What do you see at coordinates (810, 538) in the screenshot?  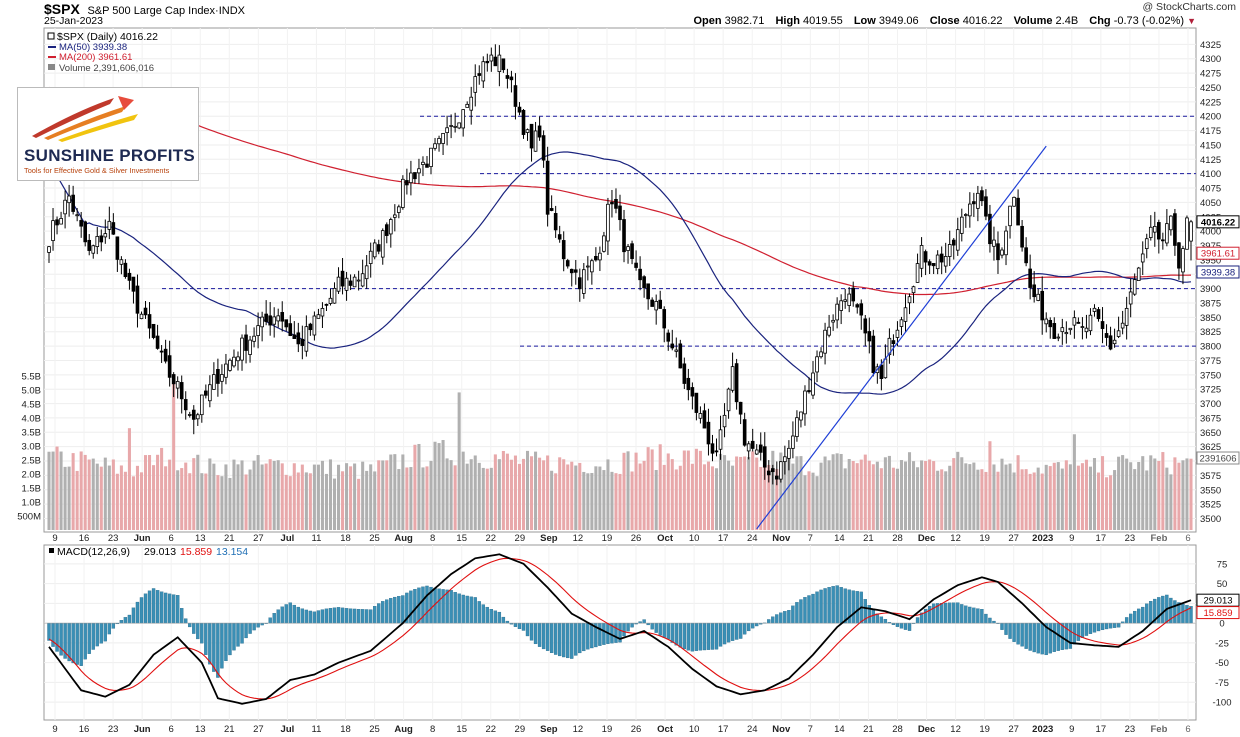 I see `x-tick-label: 7` at bounding box center [810, 538].